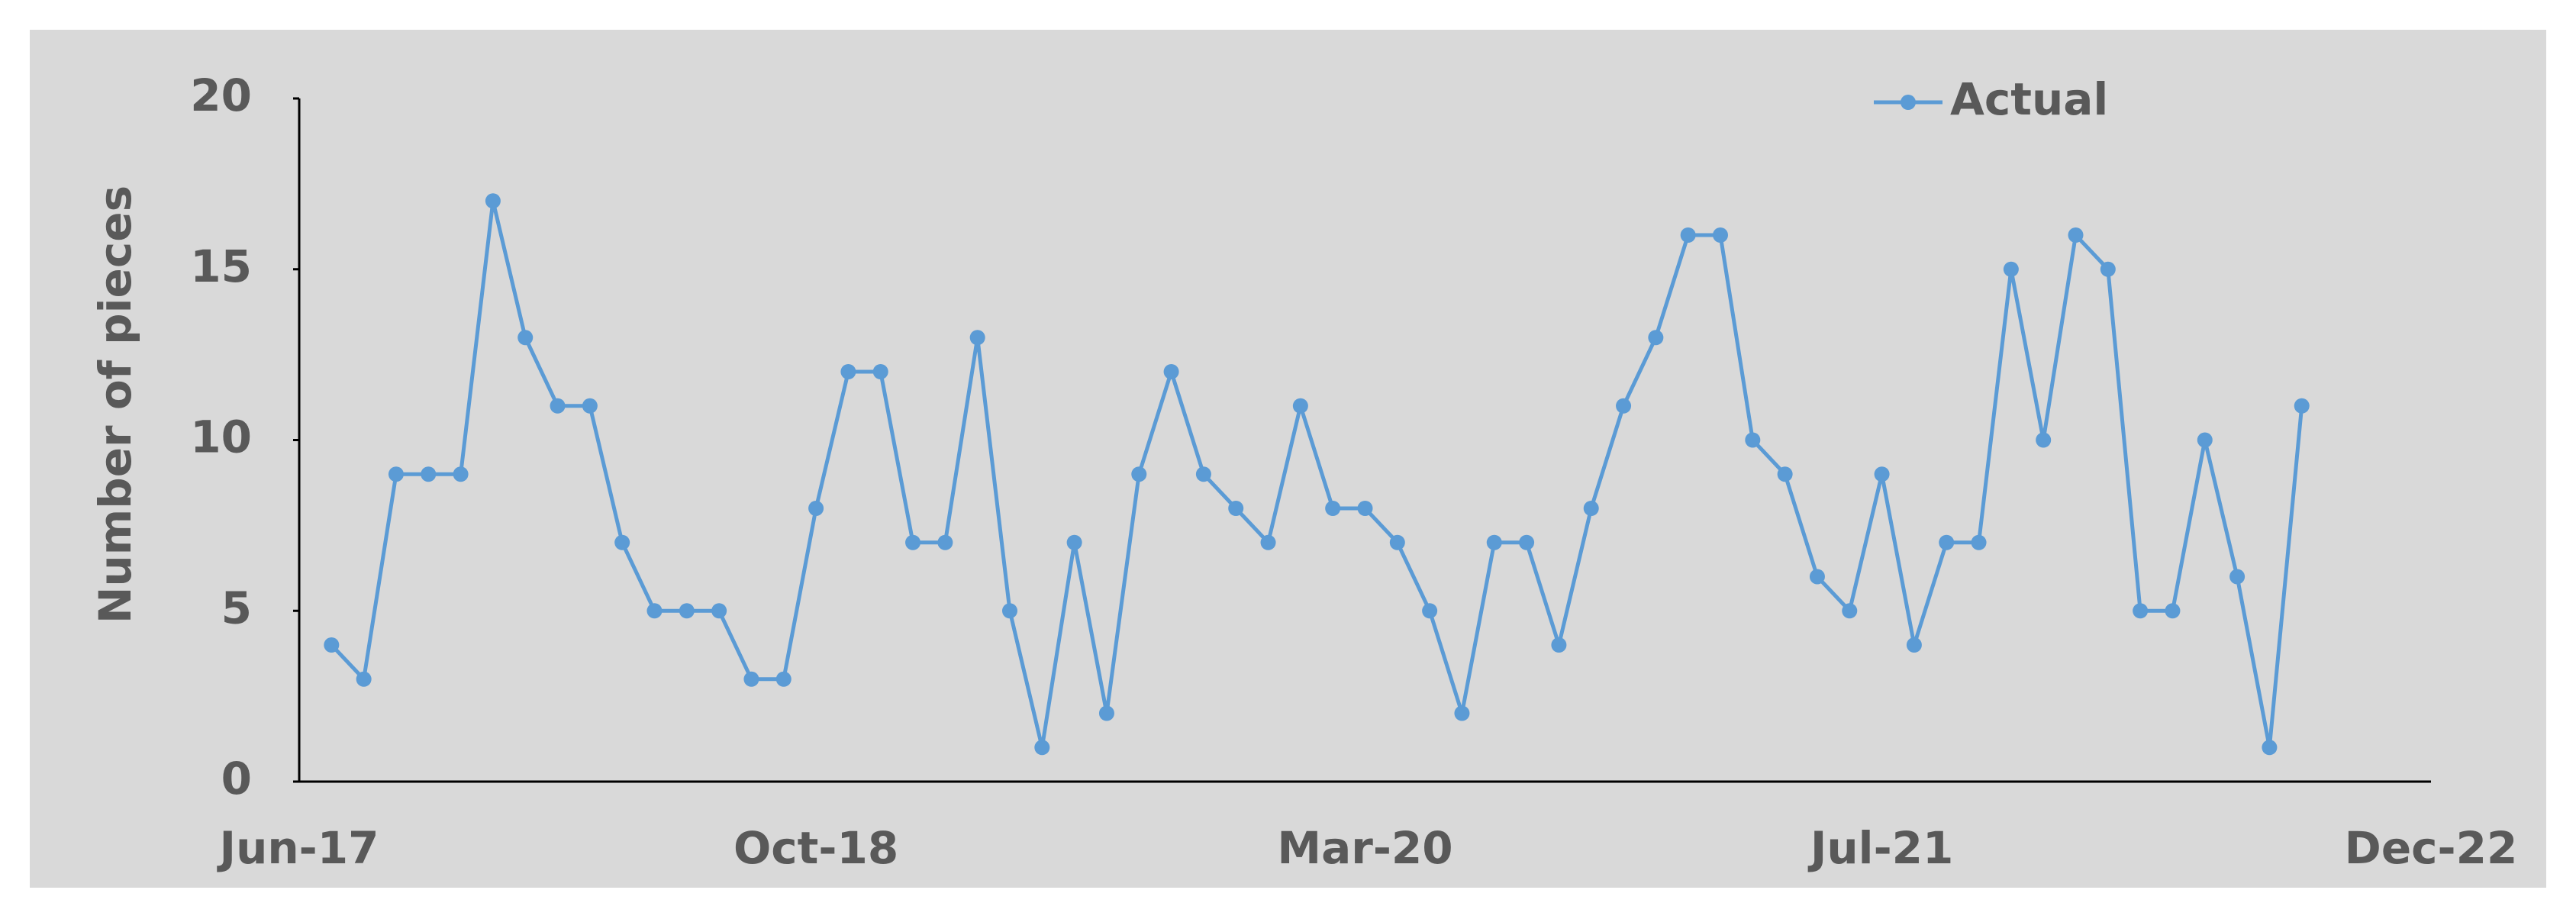 This screenshot has width=2576, height=919. Describe the element at coordinates (1881, 848) in the screenshot. I see `x-tick-label: Jul-21` at that location.